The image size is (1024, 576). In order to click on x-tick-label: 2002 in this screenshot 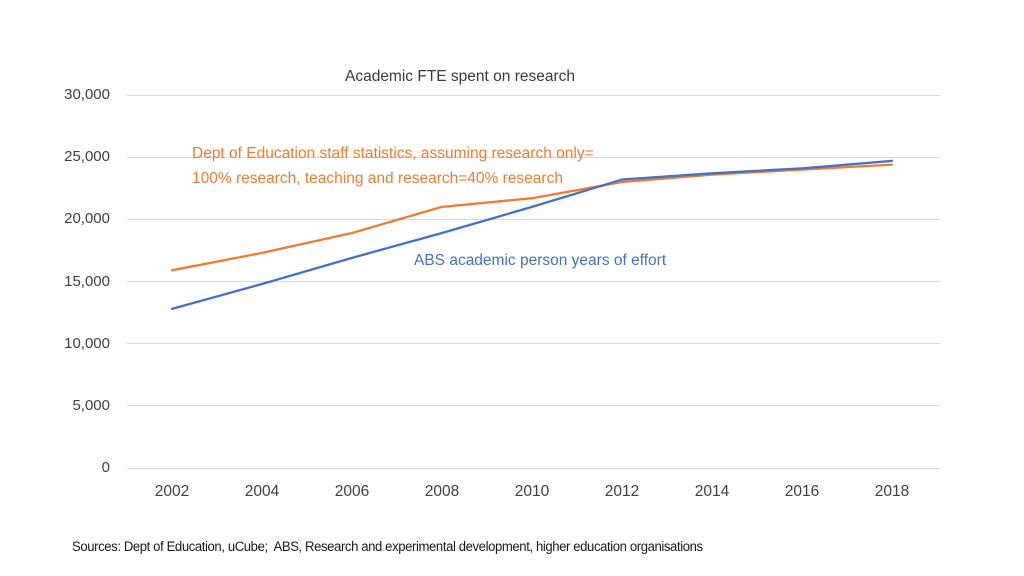, I will do `click(172, 491)`.